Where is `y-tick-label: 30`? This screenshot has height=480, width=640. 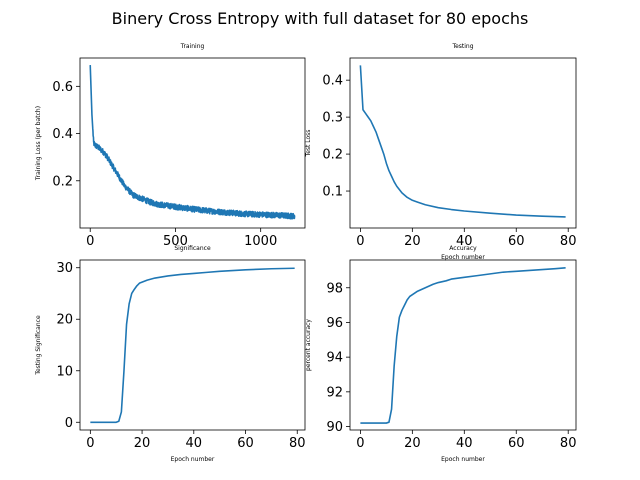
y-tick-label: 30 is located at coordinates (64, 268).